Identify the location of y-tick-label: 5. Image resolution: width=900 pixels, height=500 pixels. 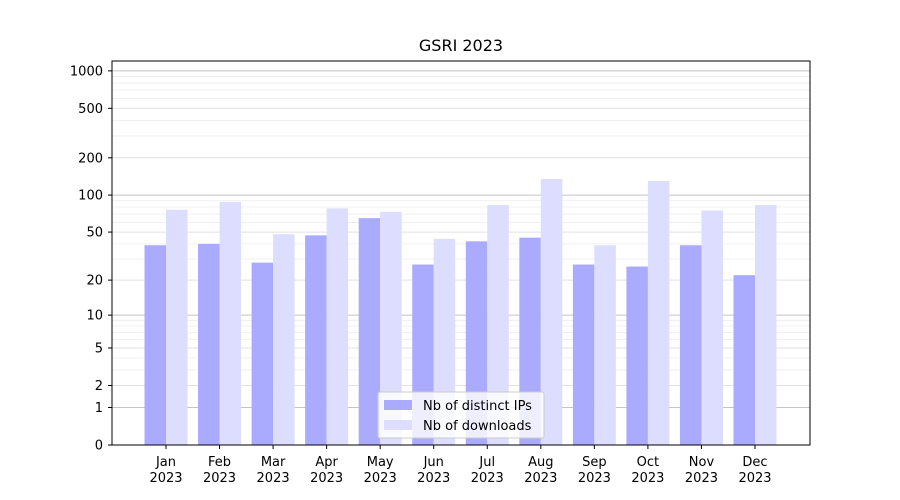
(99, 348).